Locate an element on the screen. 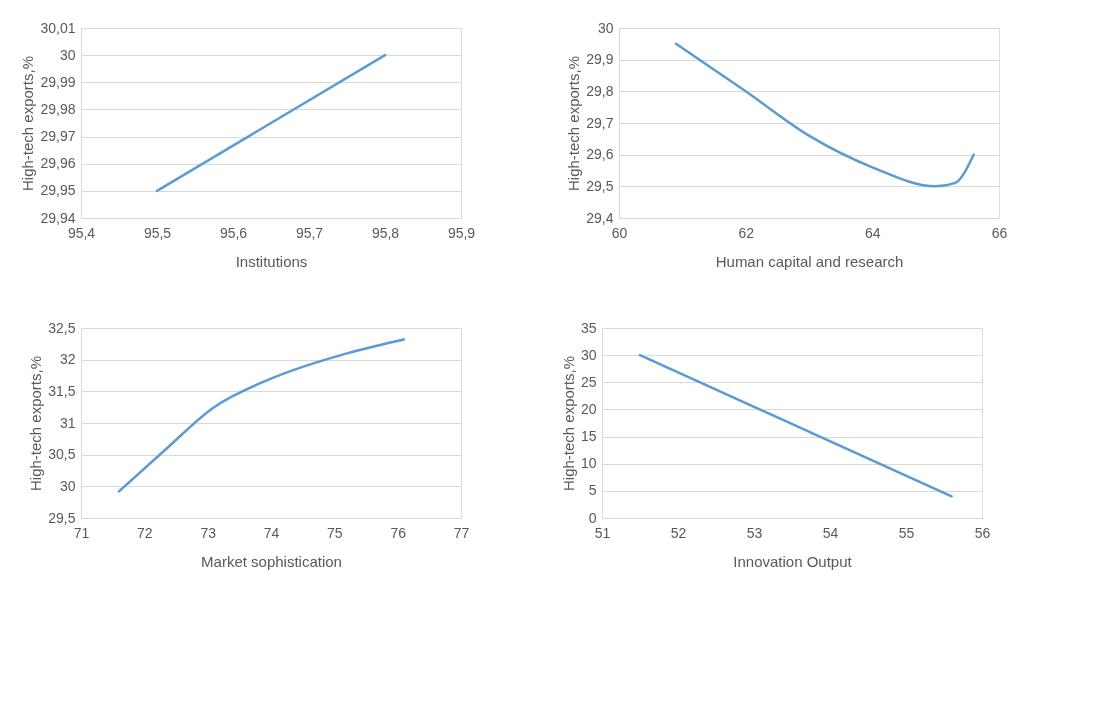  x-axis-title: Innovation Output is located at coordinates (793, 561).